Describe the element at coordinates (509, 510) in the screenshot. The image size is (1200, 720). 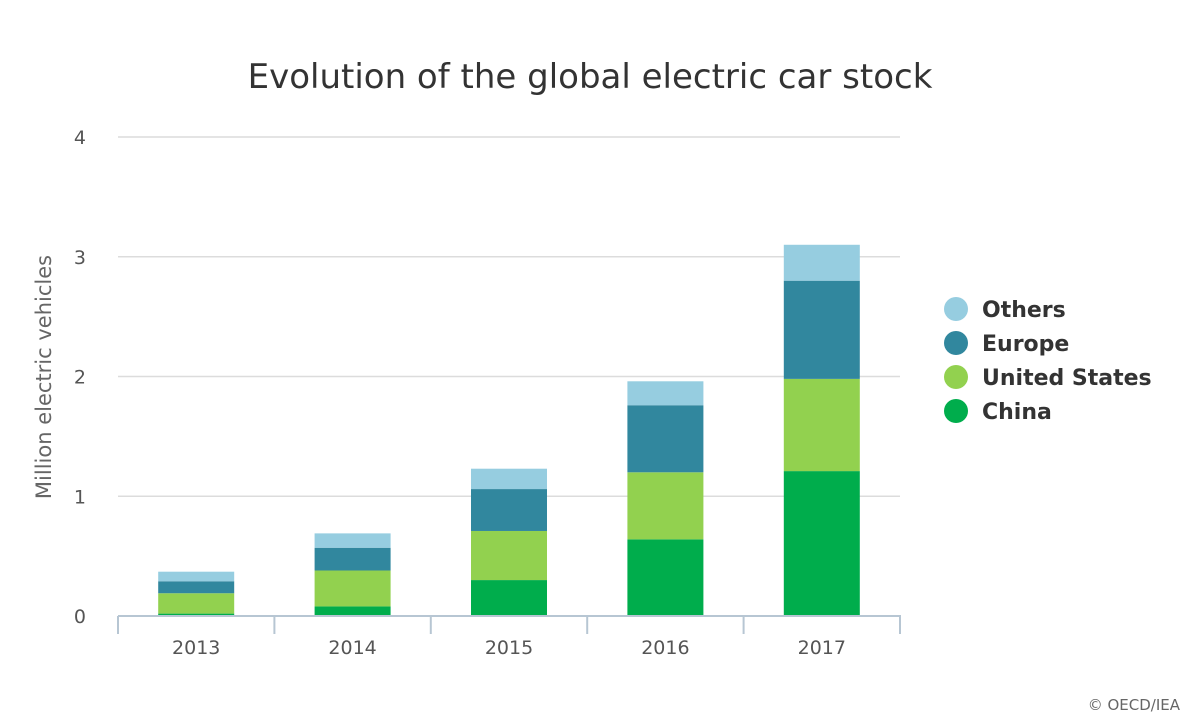
I see `bar-europe-2015` at that location.